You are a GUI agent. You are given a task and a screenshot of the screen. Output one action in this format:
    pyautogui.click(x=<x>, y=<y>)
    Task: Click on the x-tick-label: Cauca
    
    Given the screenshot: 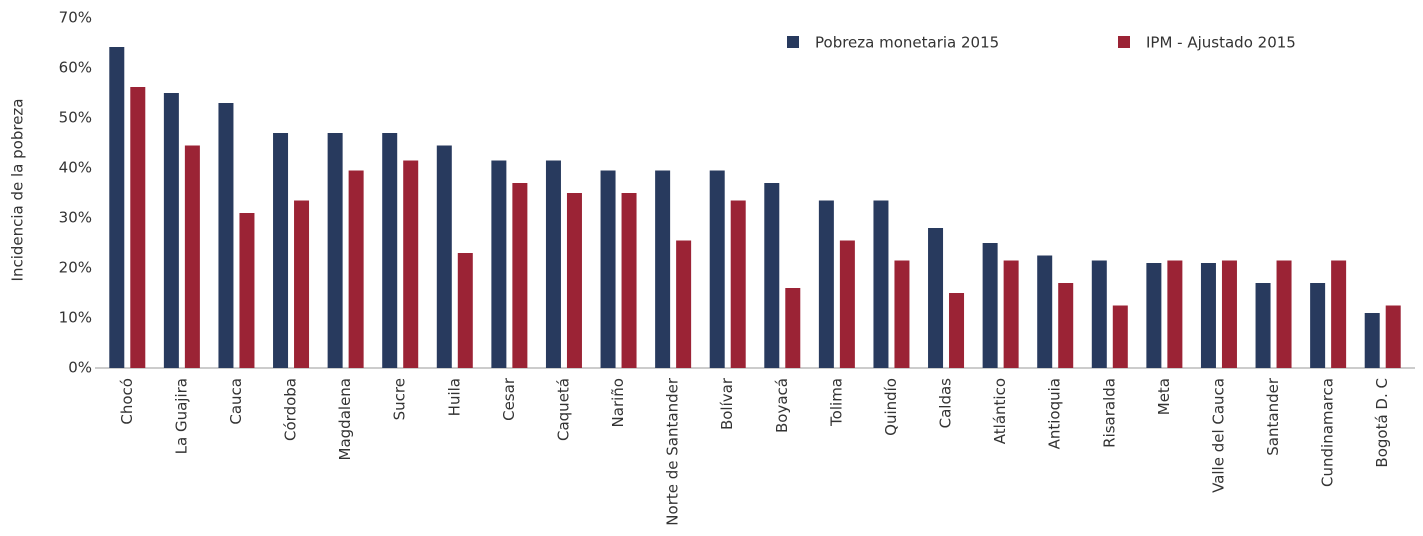 What is the action you would take?
    pyautogui.click(x=236, y=401)
    